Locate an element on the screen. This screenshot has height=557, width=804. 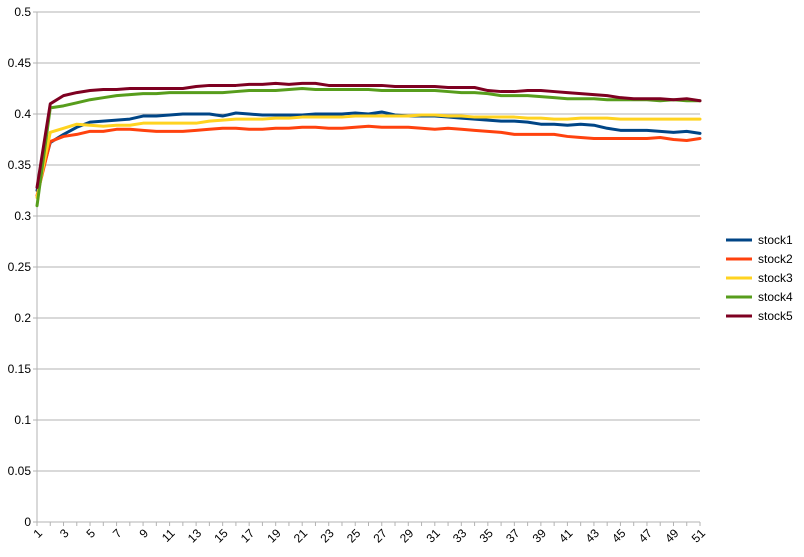
y-tick-label: 0.45 is located at coordinates (20, 63).